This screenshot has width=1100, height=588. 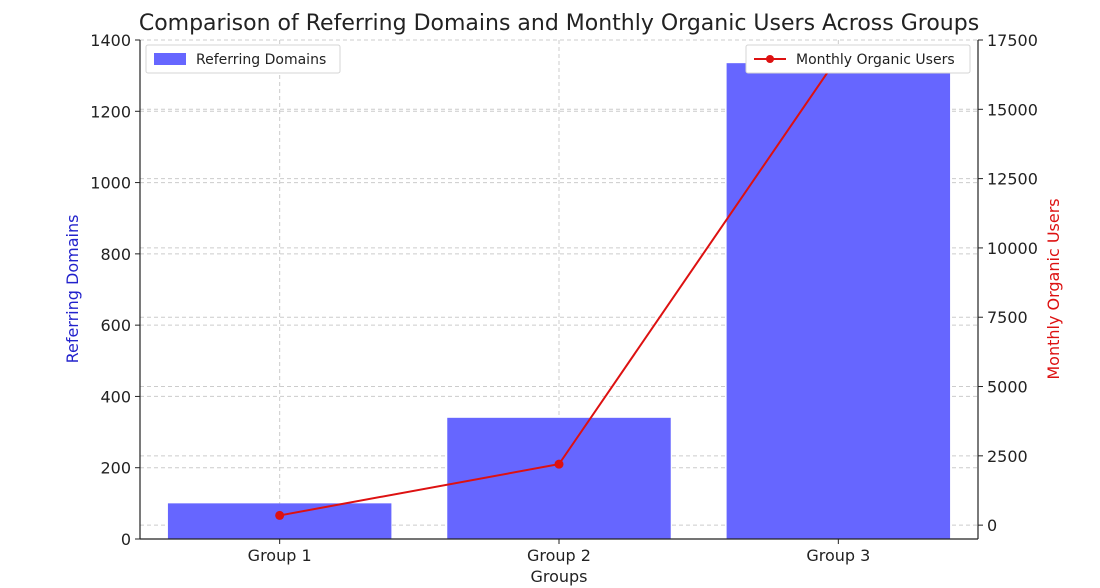 What do you see at coordinates (992, 525) in the screenshot?
I see `y-right-tick-label: 0` at bounding box center [992, 525].